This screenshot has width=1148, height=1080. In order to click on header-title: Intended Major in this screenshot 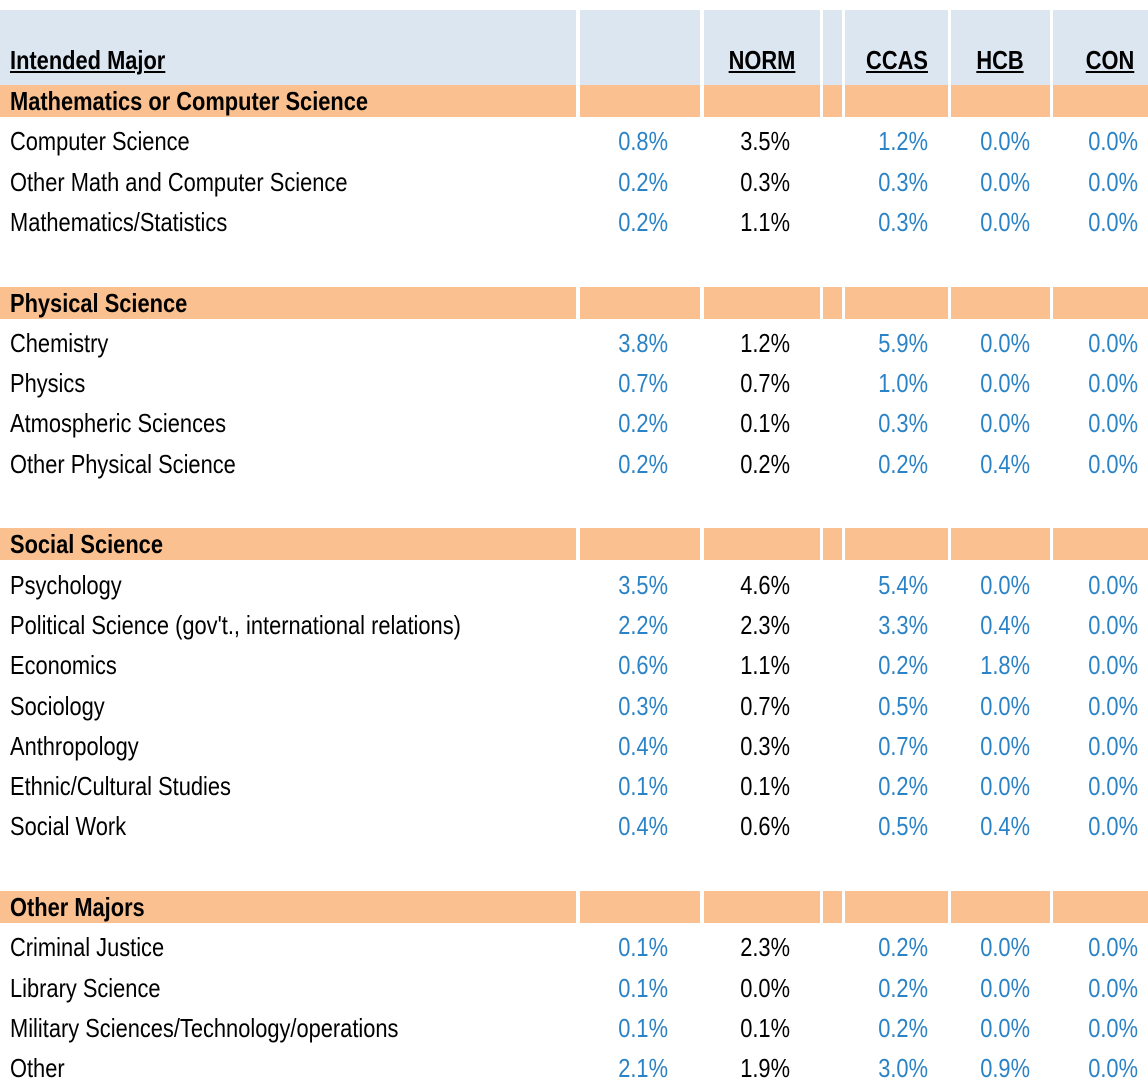, I will do `click(88, 60)`.